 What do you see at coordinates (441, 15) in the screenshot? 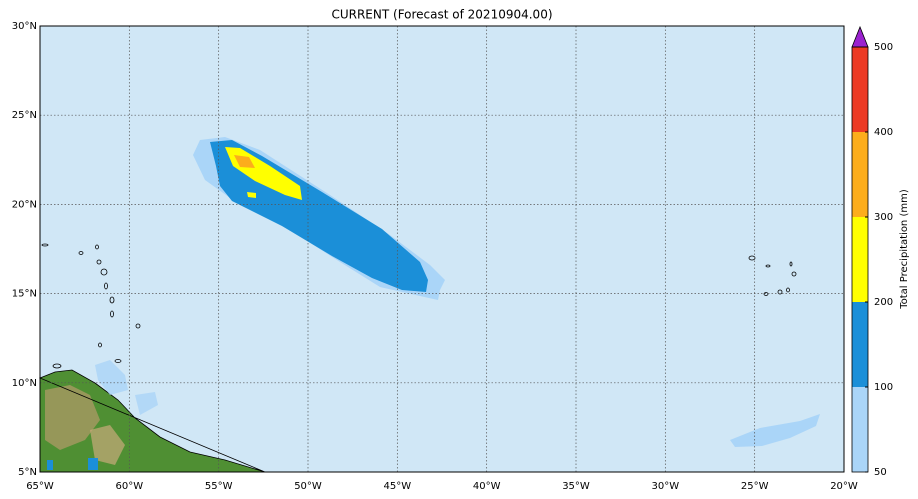
I see `map-title: CURRENT (Forecast of 20210904.00)` at bounding box center [441, 15].